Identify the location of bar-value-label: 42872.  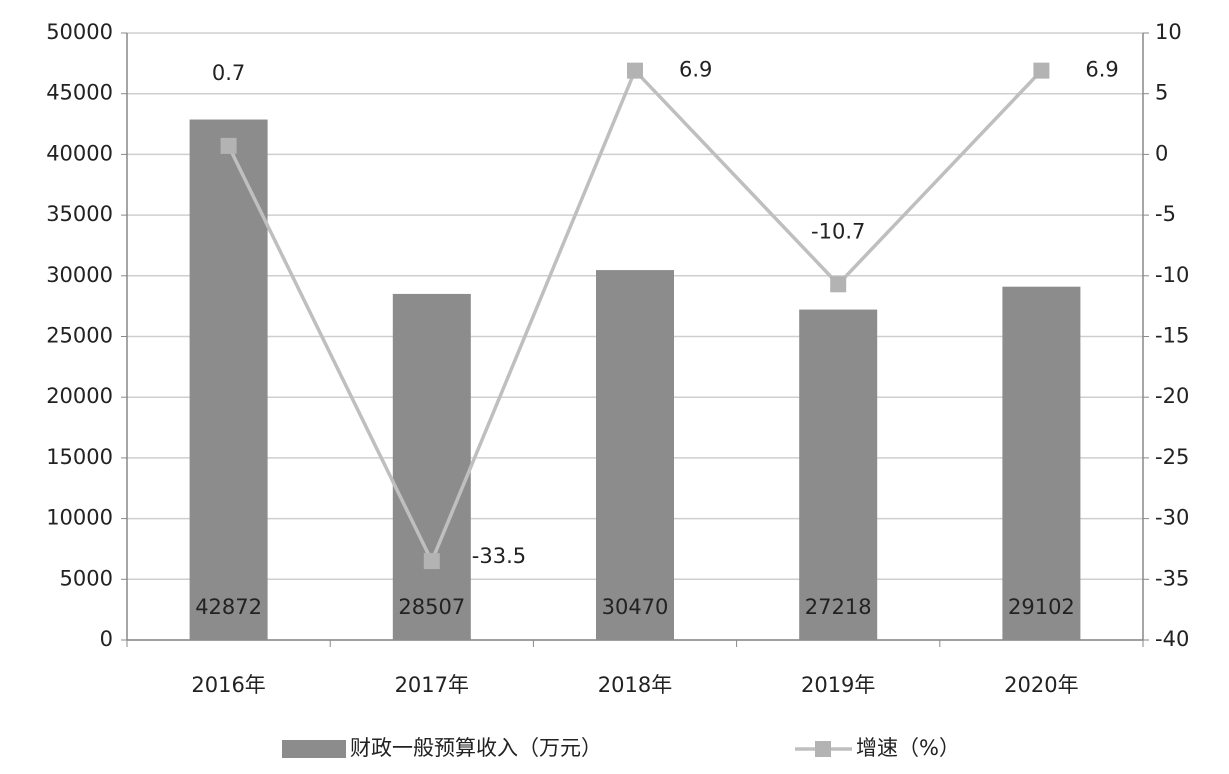
(228, 607).